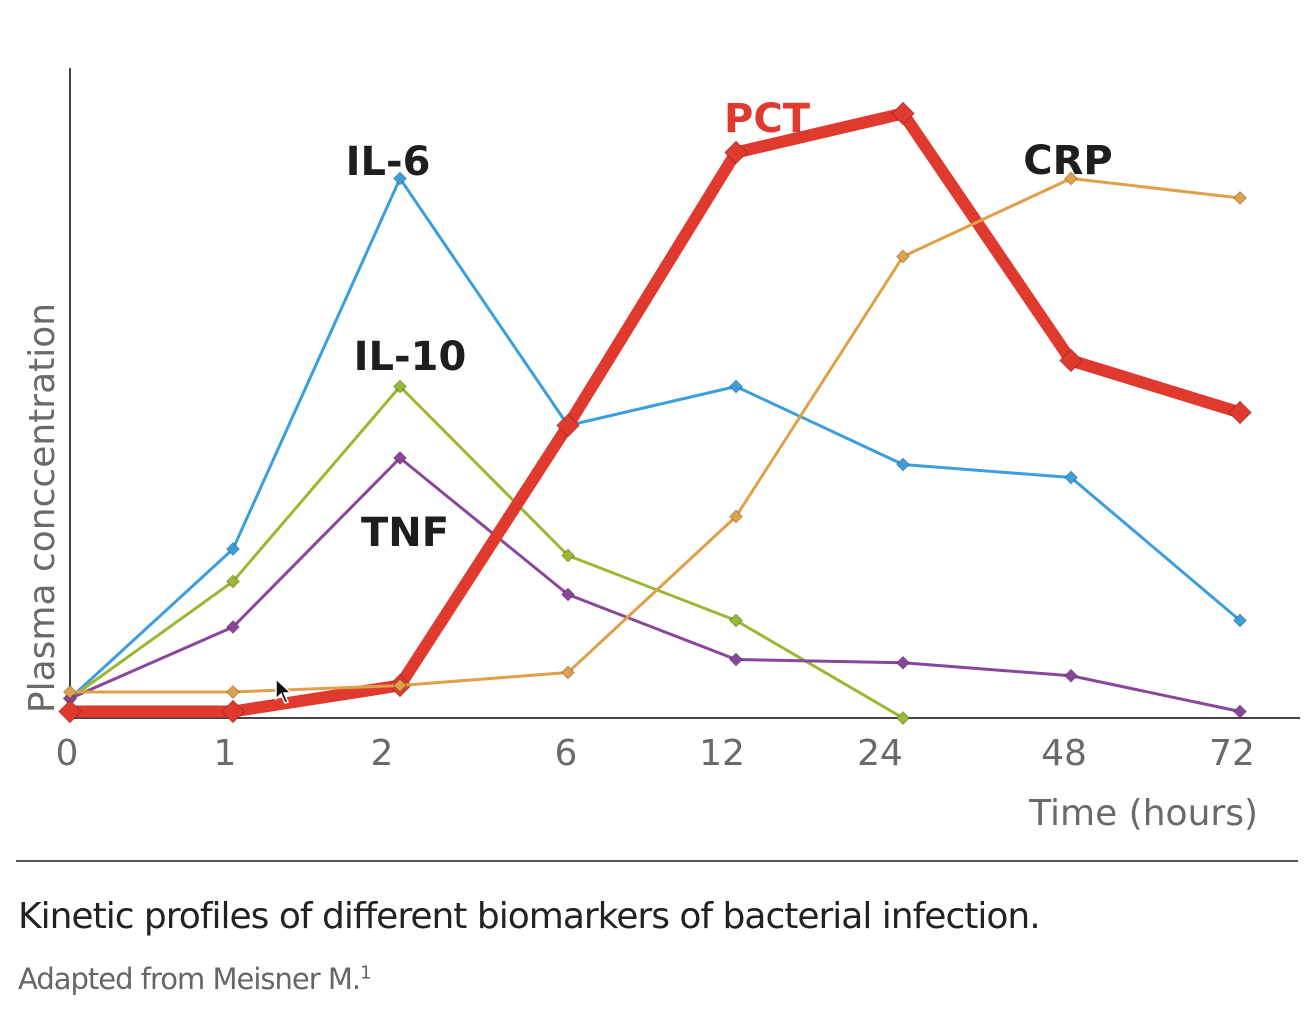  Describe the element at coordinates (767, 119) in the screenshot. I see `series-label: PCT` at that location.